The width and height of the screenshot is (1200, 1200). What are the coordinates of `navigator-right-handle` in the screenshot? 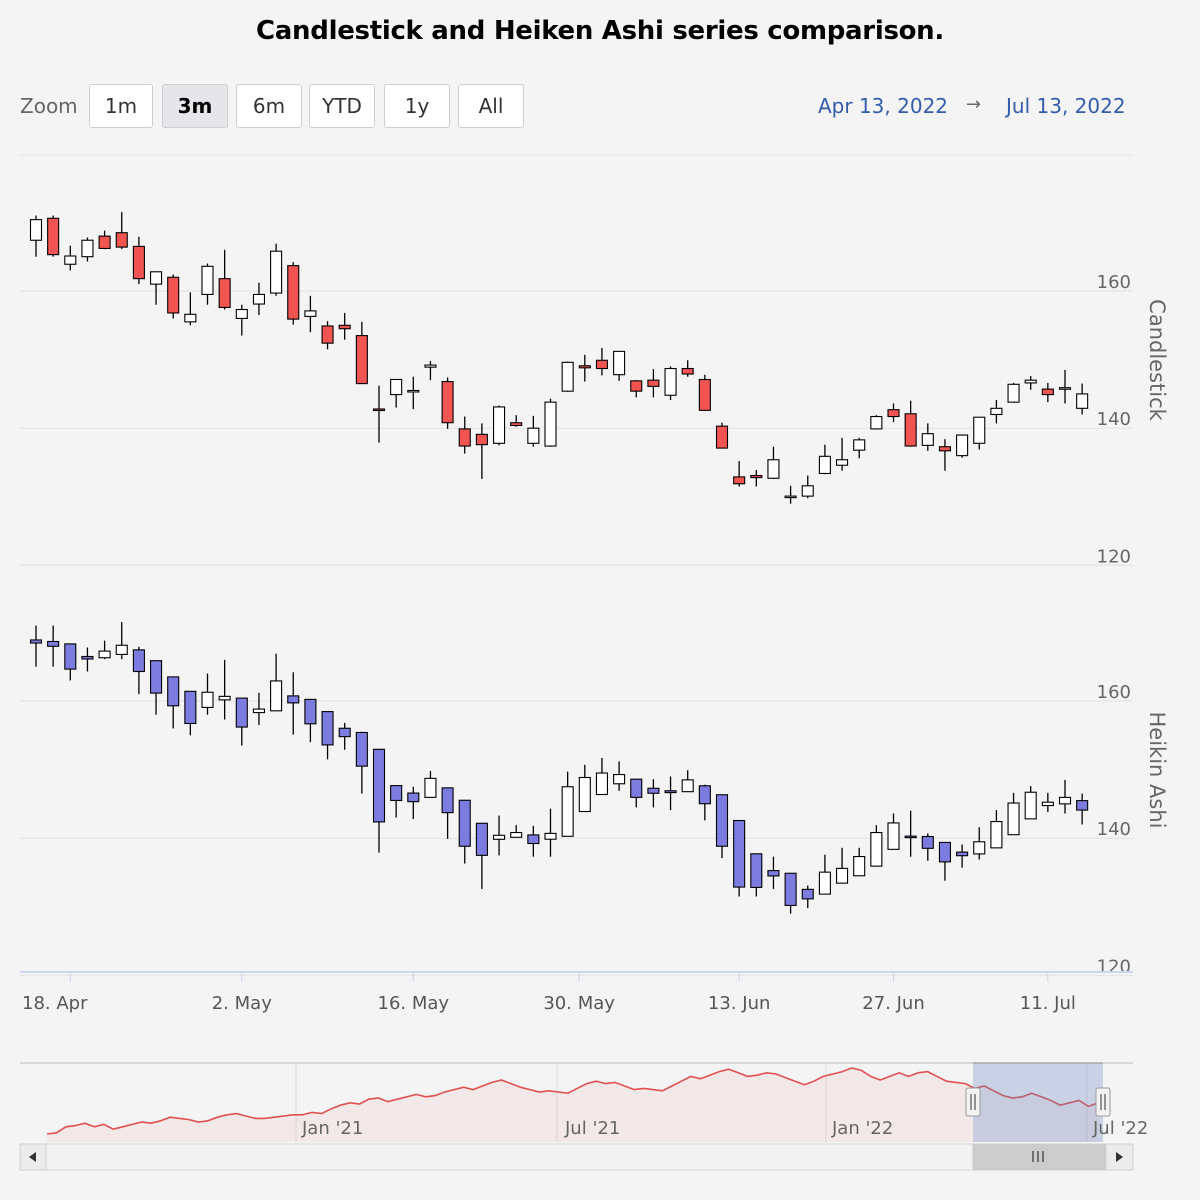 It's located at (1103, 1102).